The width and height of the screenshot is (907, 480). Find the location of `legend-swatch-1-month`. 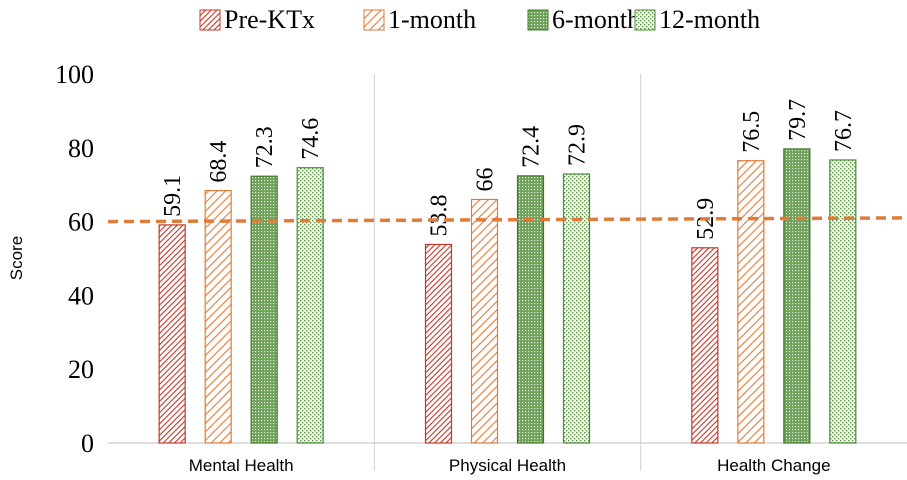

legend-swatch-1-month is located at coordinates (374, 20).